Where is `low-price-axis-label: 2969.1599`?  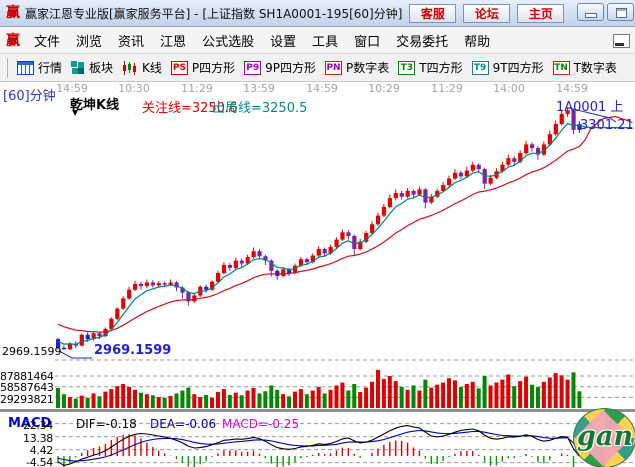 low-price-axis-label: 2969.1599 is located at coordinates (32, 351).